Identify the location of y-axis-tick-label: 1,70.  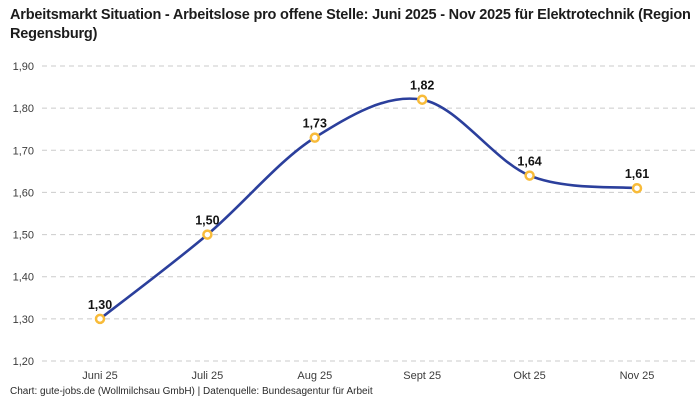
(23, 151).